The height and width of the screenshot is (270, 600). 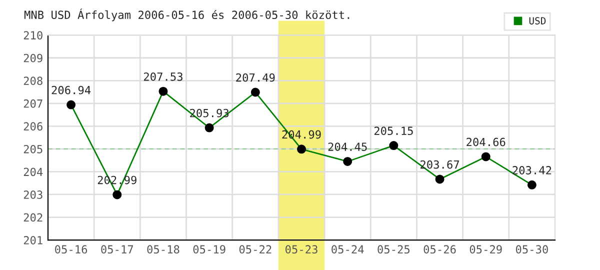 I want to click on chart-title: MNB USD Árfolyam 2006-05-16 és 2006-05-30 között., so click(x=187, y=15).